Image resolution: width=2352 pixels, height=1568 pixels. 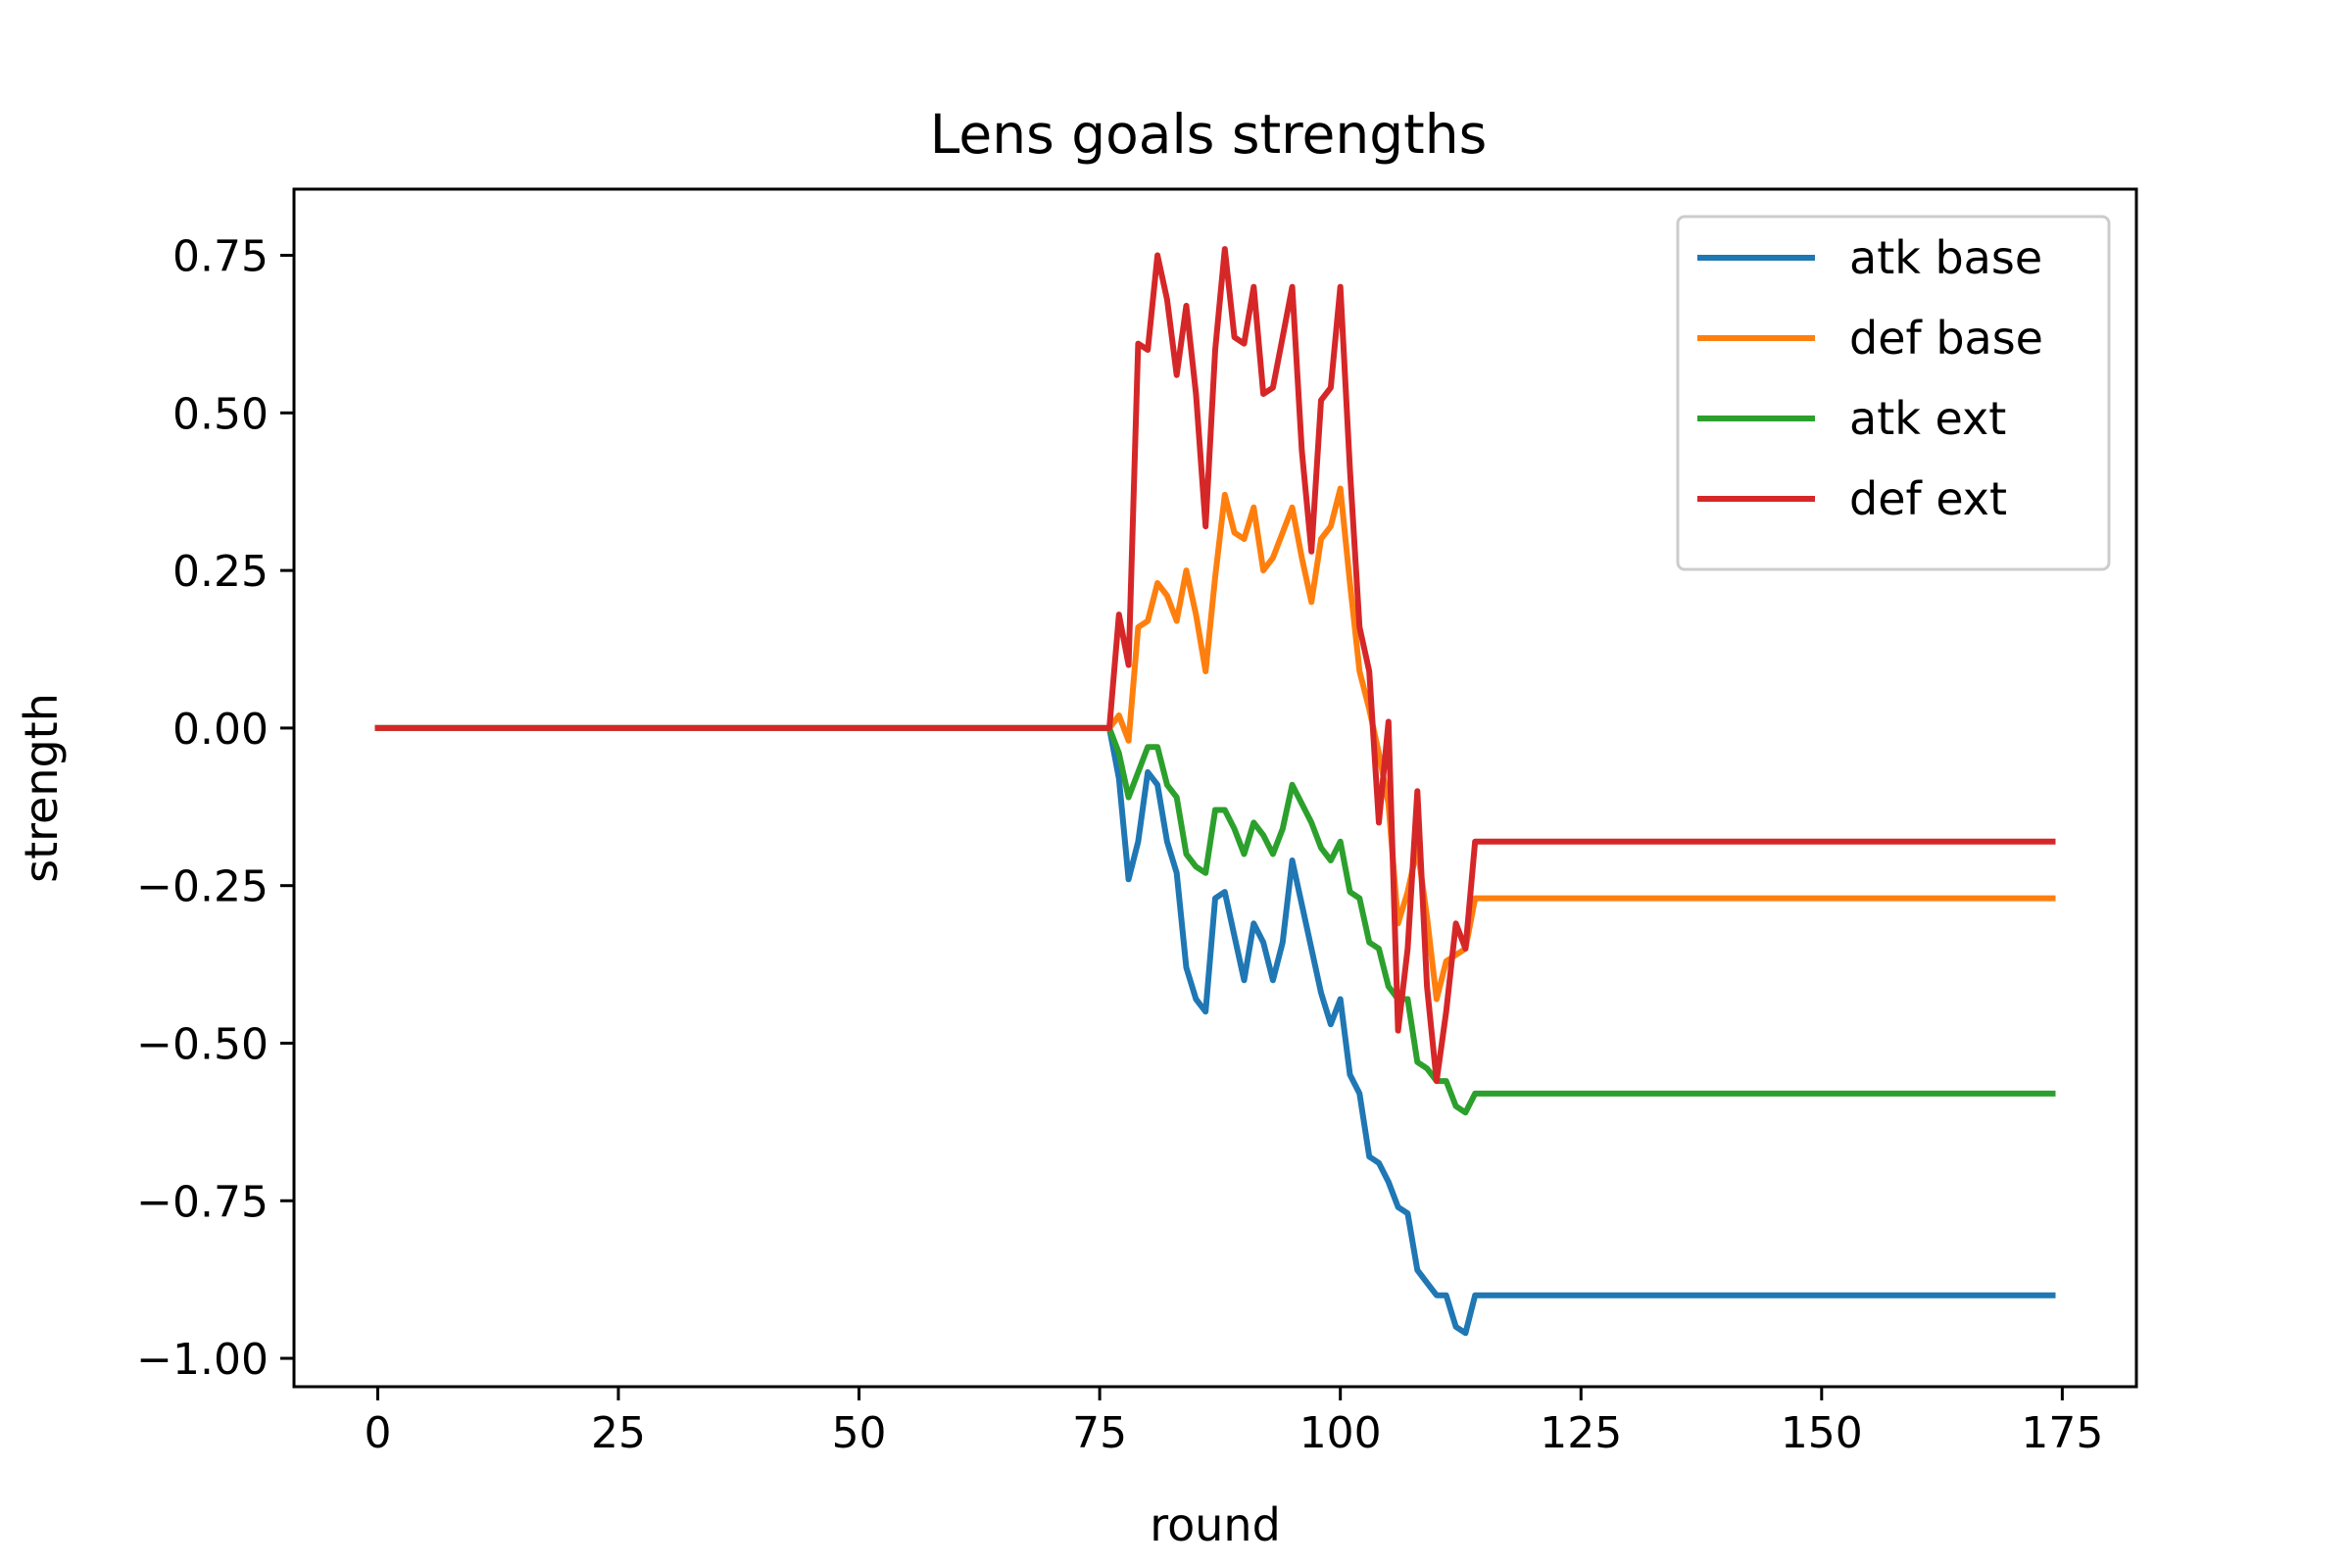 What do you see at coordinates (1581, 1433) in the screenshot?
I see `x-tick-label: 125` at bounding box center [1581, 1433].